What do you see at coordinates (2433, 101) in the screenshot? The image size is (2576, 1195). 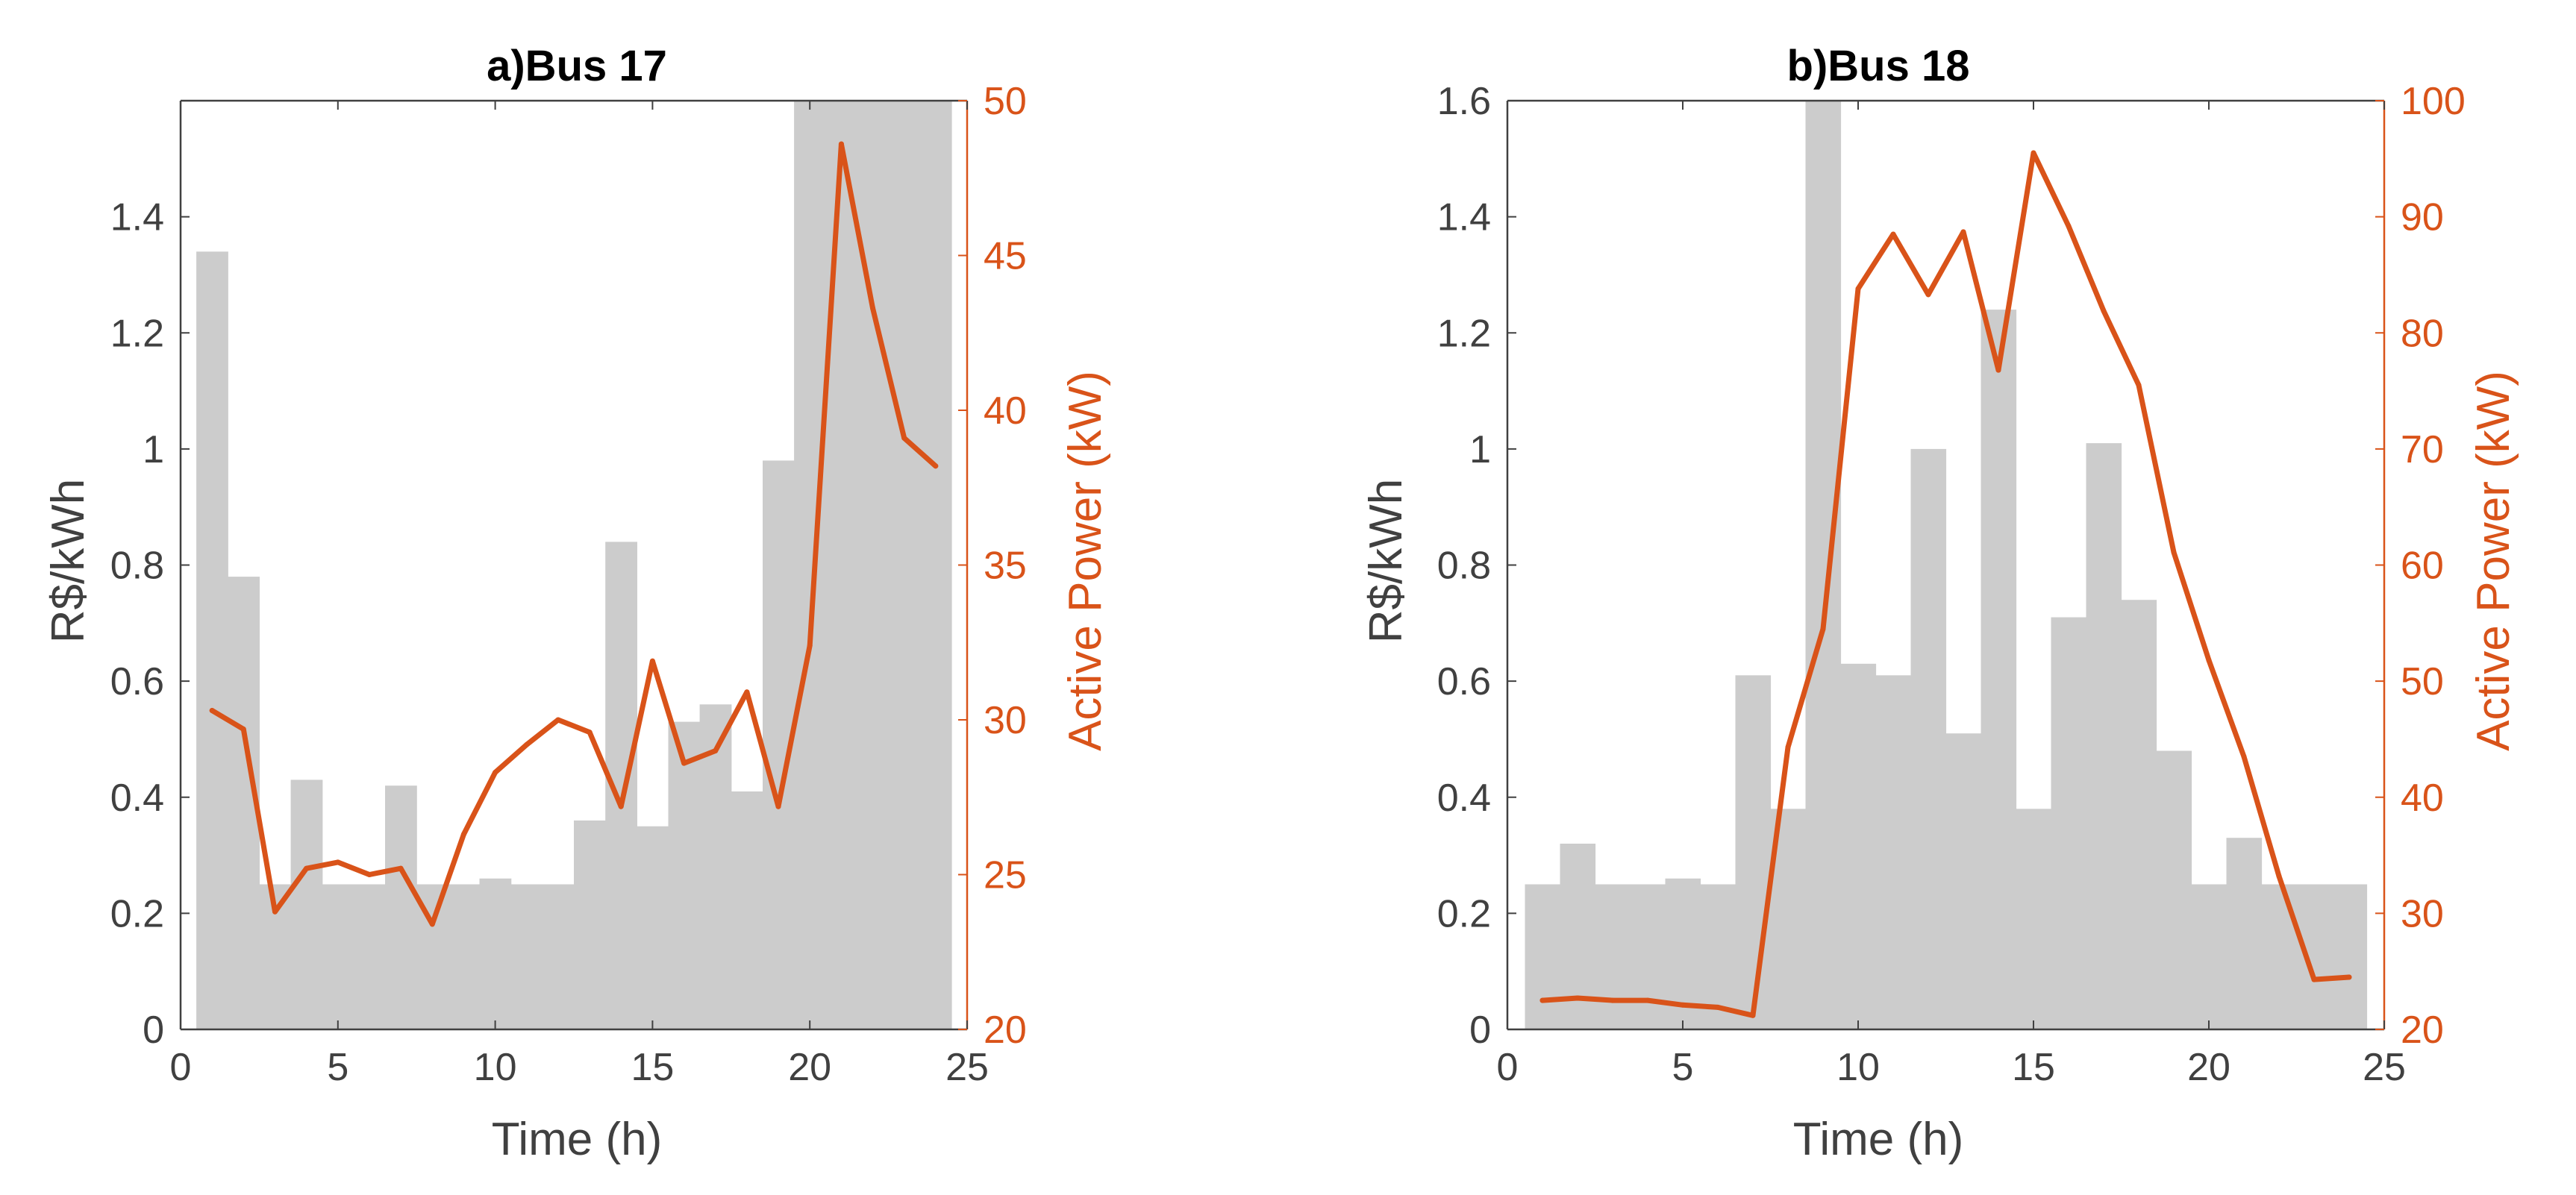 I see `y2-tick-label: 100` at bounding box center [2433, 101].